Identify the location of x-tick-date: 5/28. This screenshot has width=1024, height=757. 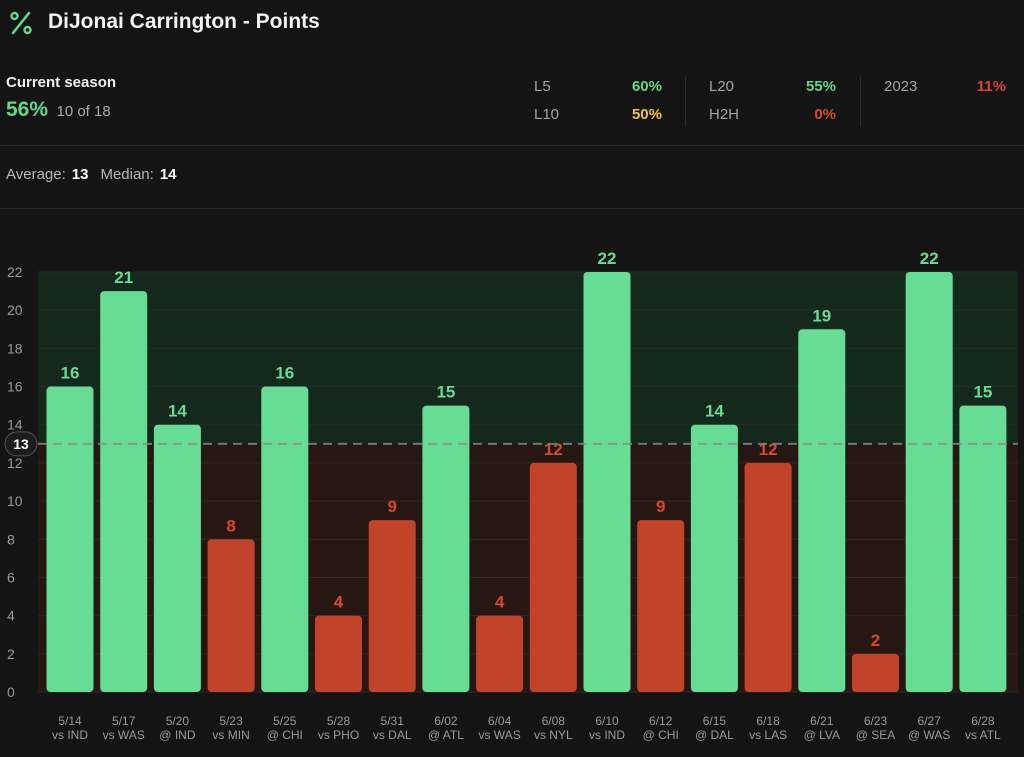
(339, 721).